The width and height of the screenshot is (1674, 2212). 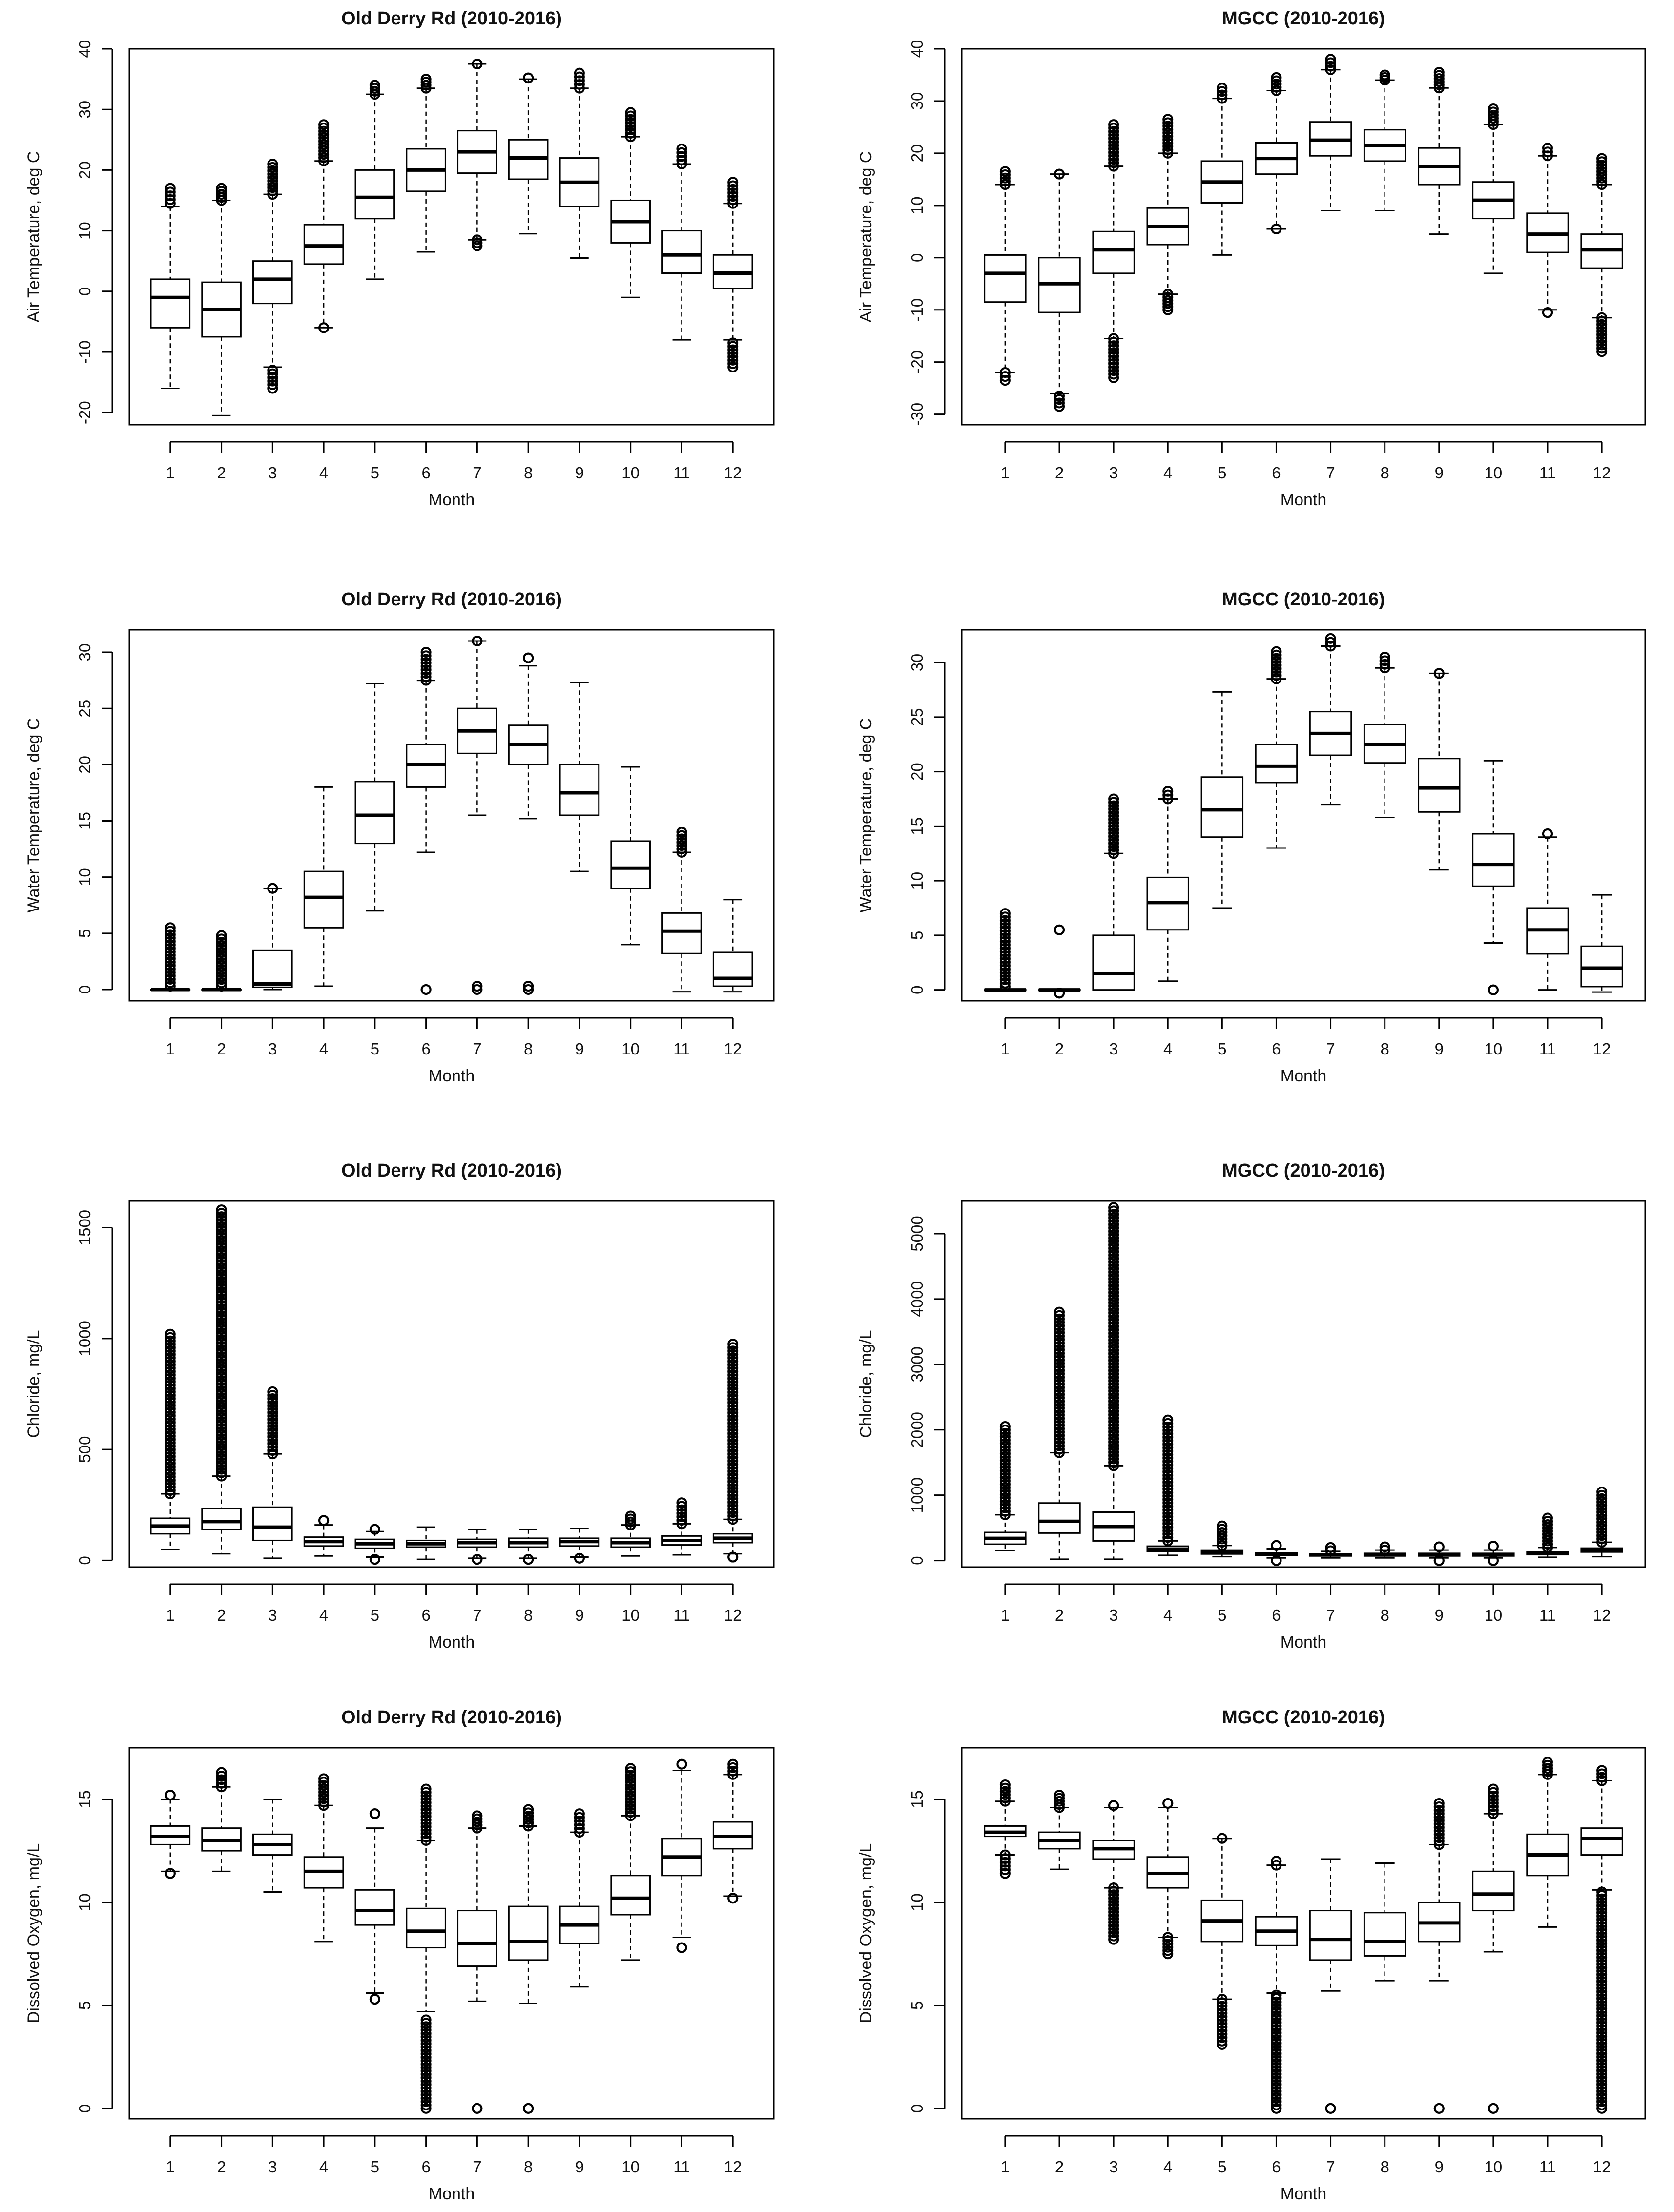 I want to click on x-tick-label: 1, so click(x=1006, y=2167).